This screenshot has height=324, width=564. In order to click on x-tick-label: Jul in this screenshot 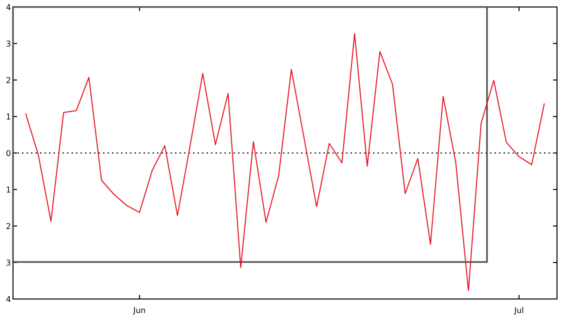, I will do `click(518, 310)`.